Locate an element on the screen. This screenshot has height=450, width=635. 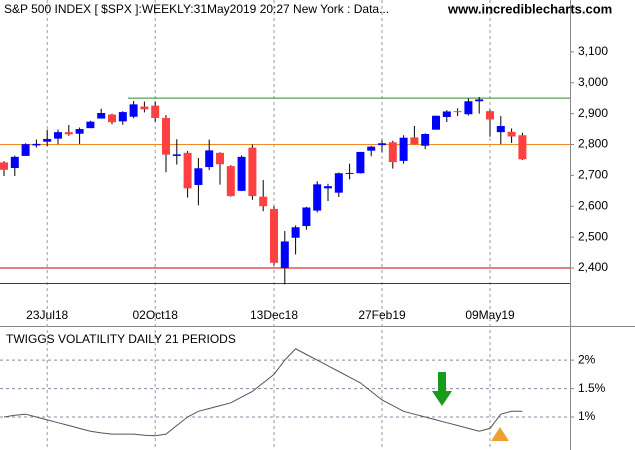
arrow-head is located at coordinates (442, 398).